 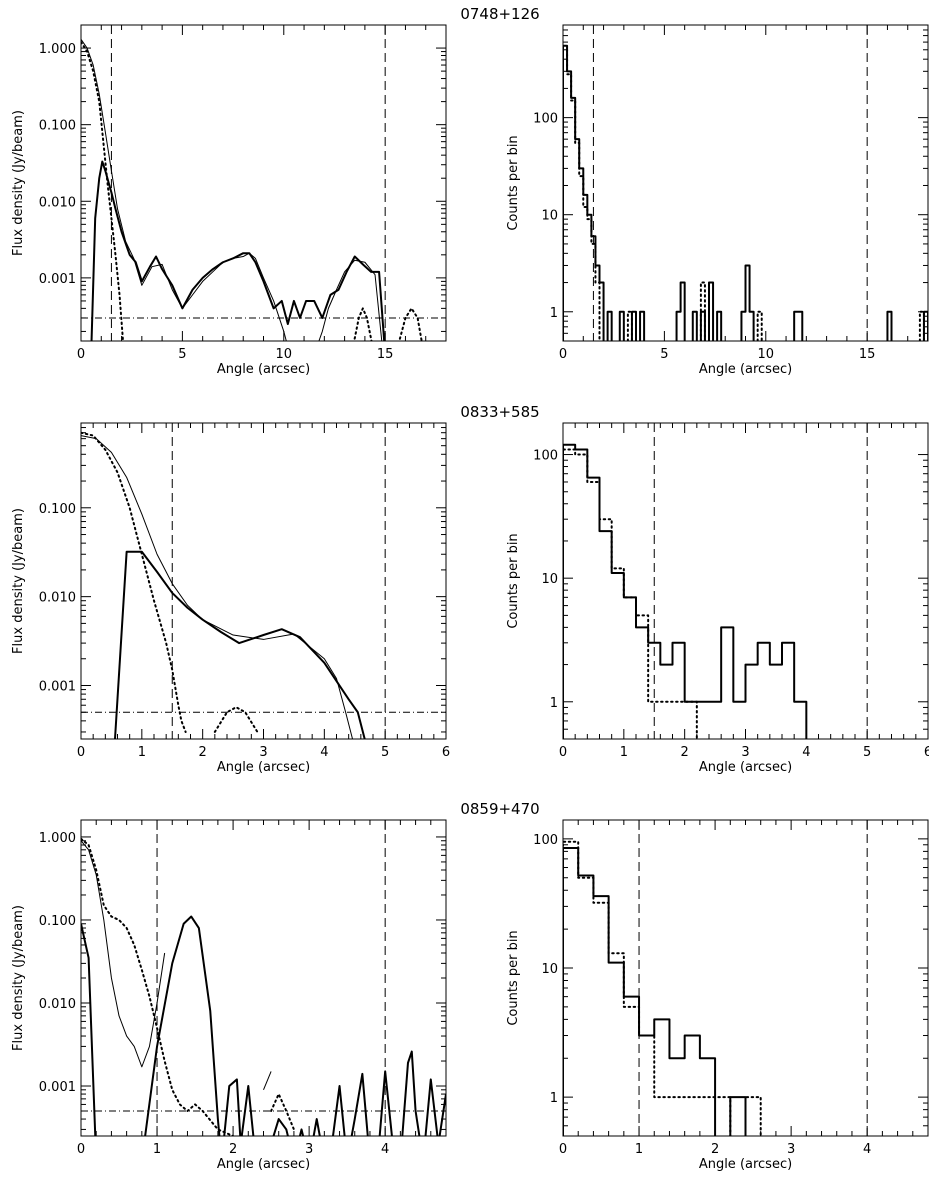 What do you see at coordinates (57, 921) in the screenshot?
I see `row2-left-ytick-label: 0.100` at bounding box center [57, 921].